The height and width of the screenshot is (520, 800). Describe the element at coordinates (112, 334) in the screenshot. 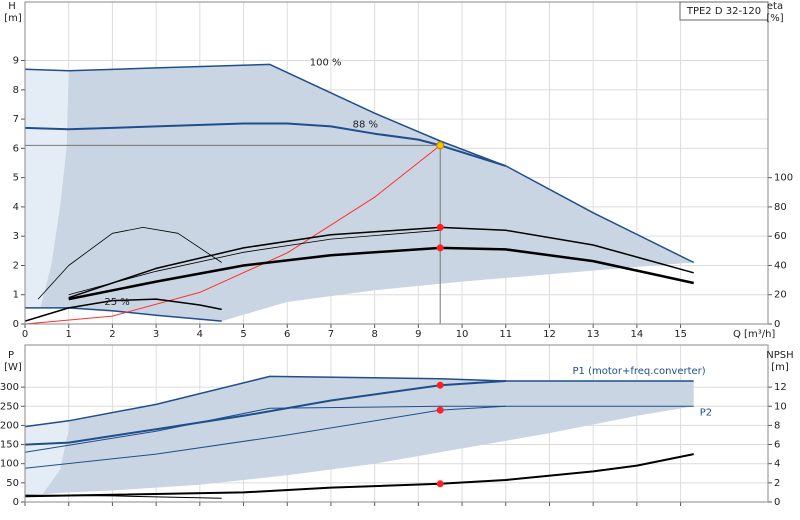

I see `x-tick-label: 2` at that location.